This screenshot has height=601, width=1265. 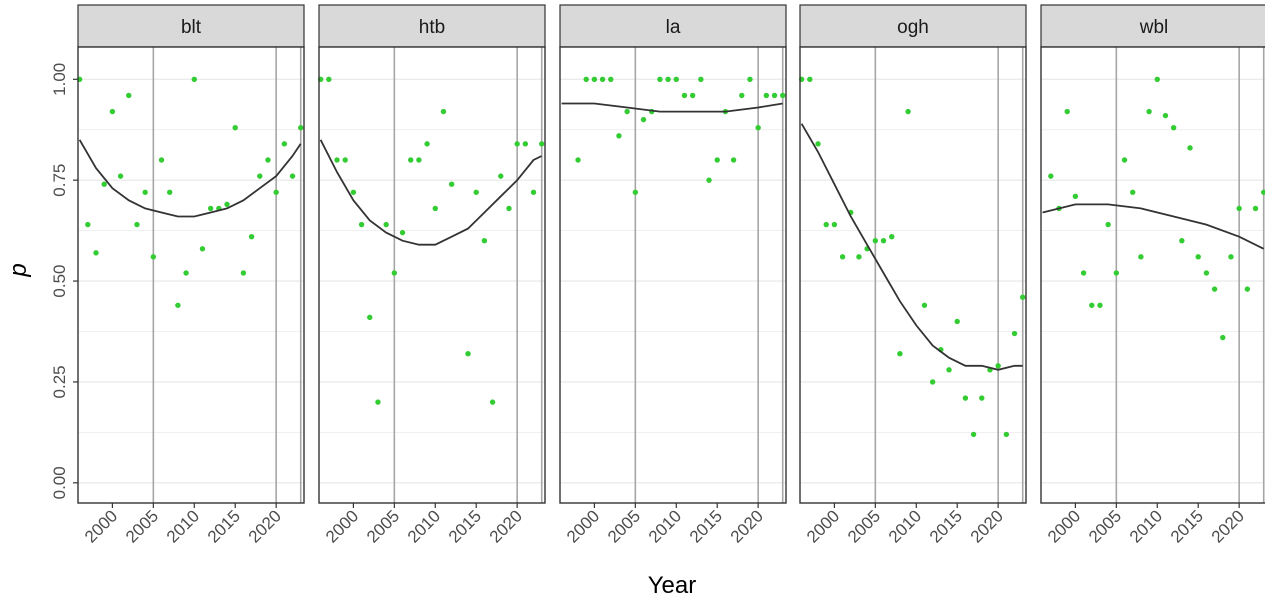 I want to click on y-tick-label: 0.00, so click(x=59, y=482).